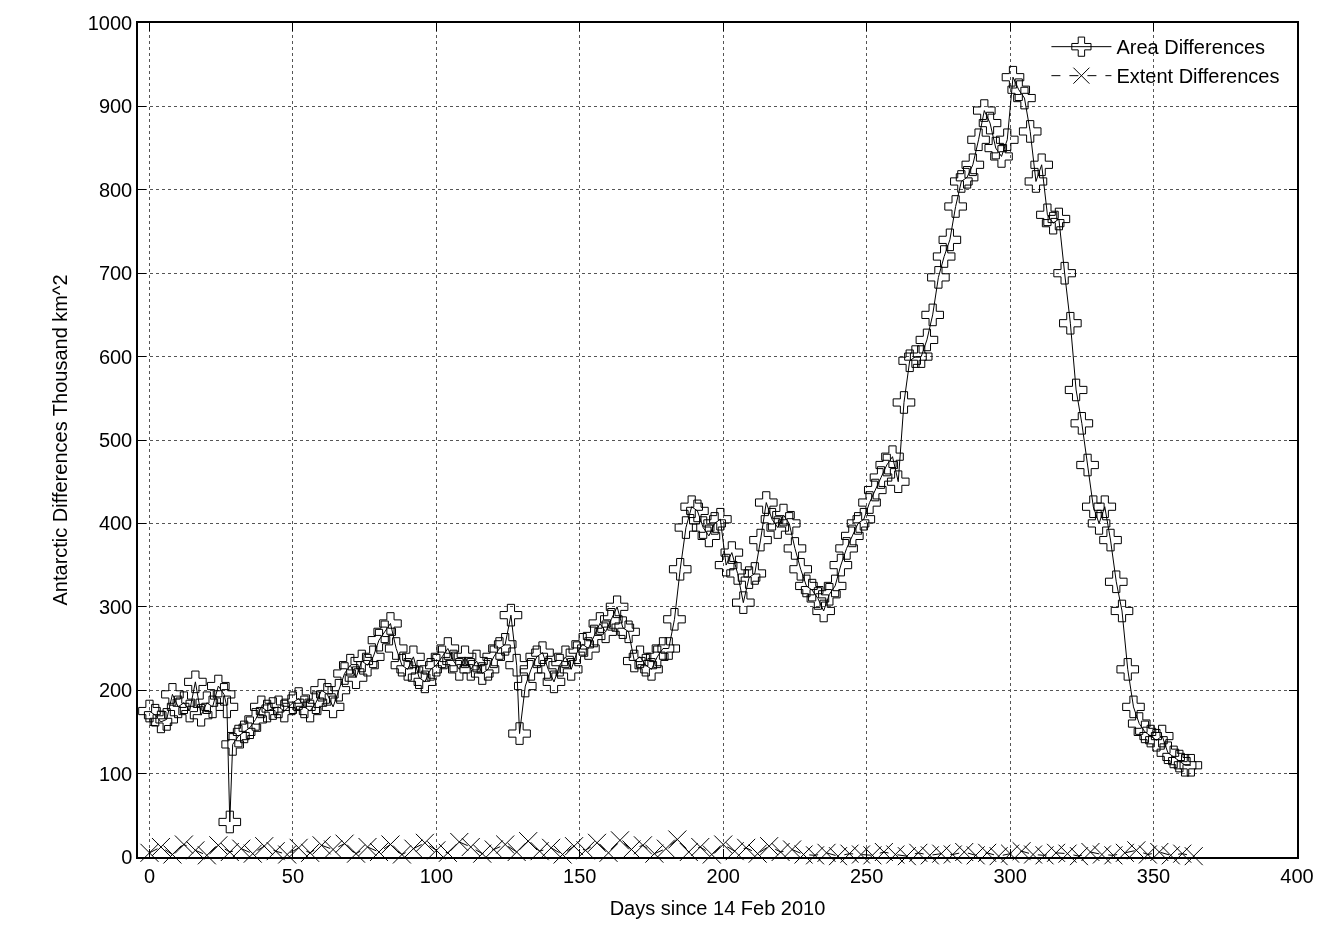 This screenshot has height=944, width=1340. What do you see at coordinates (149, 875) in the screenshot?
I see `x-tick-label: 0` at bounding box center [149, 875].